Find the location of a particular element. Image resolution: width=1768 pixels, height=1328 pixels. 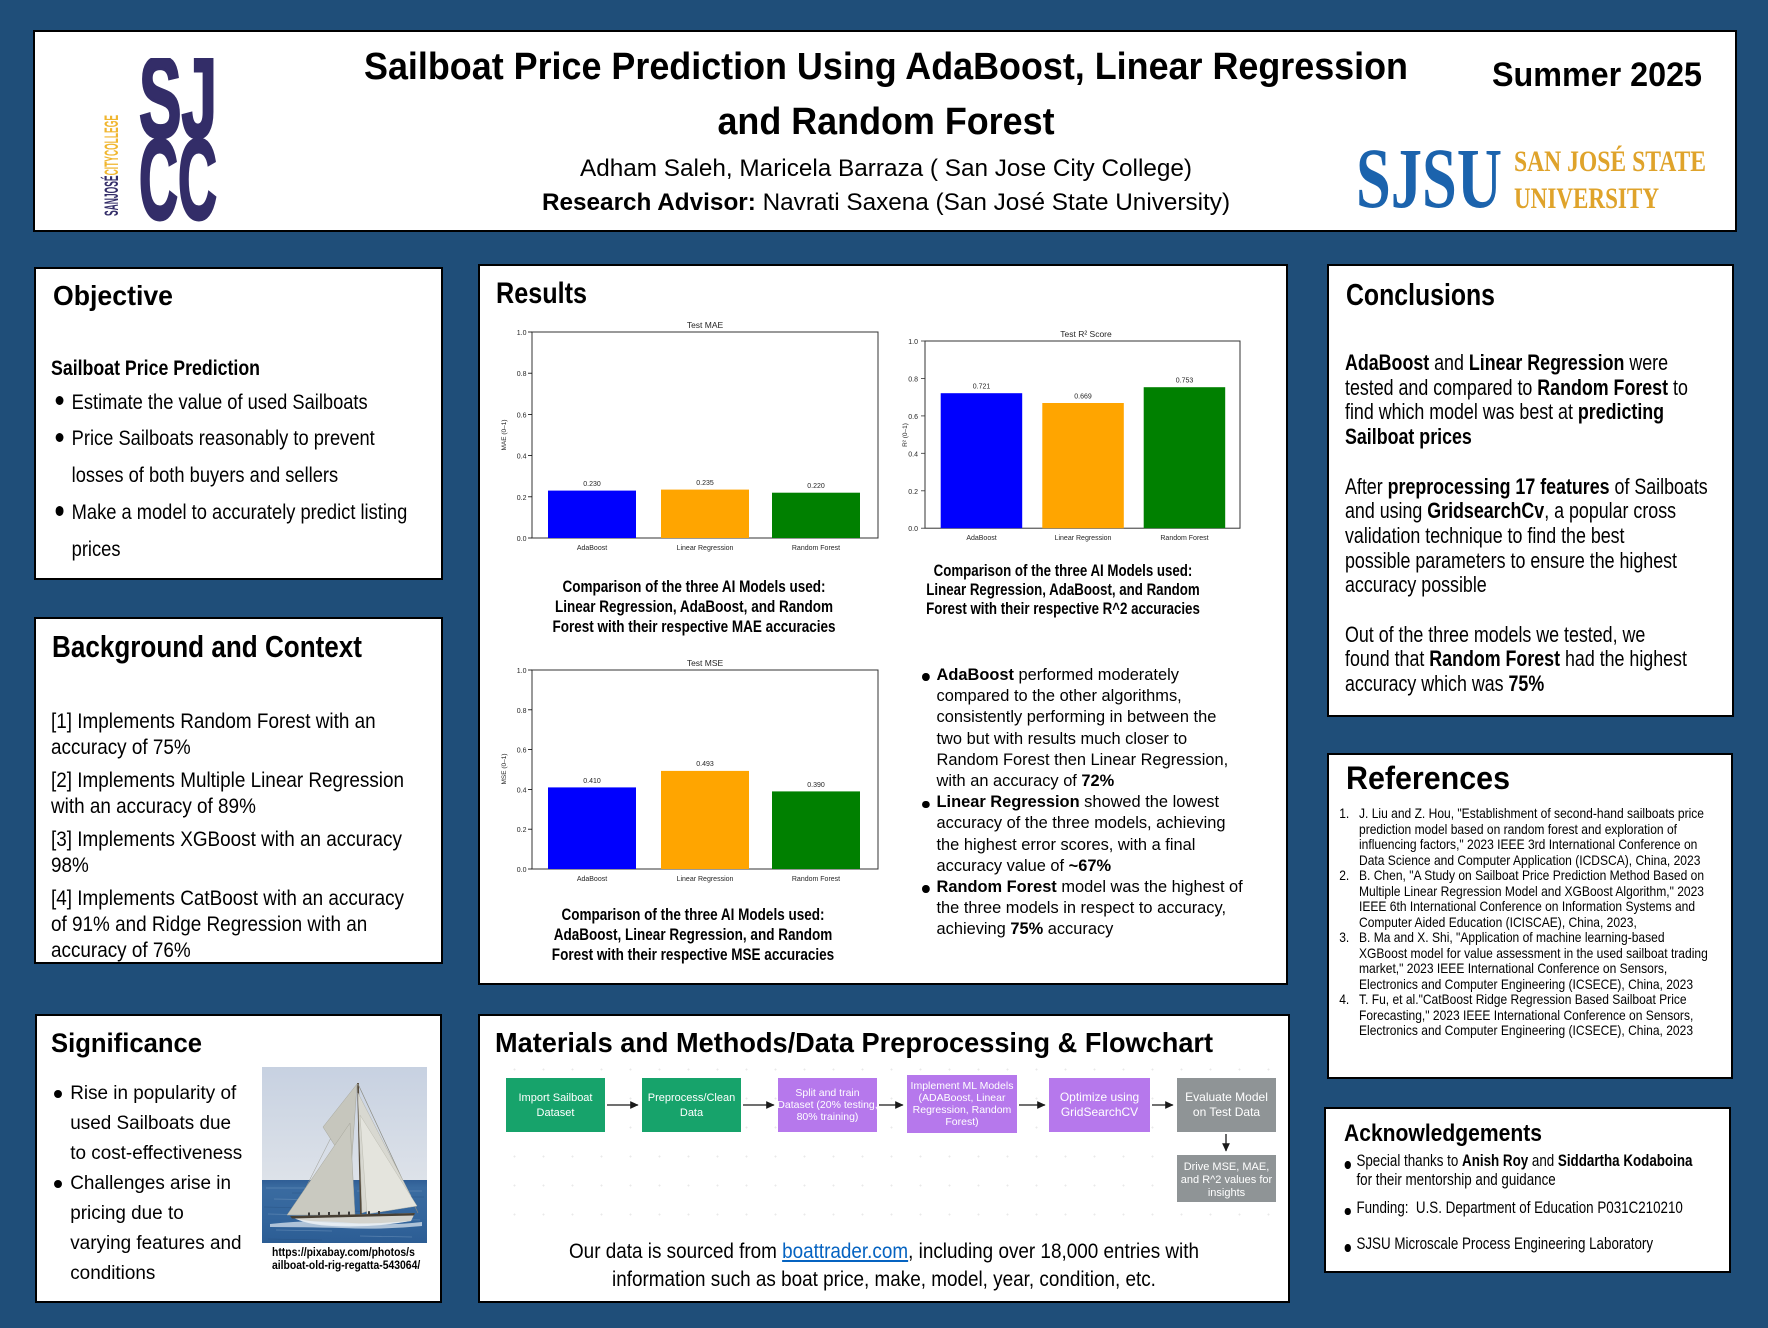

svg-text: on Test Data is located at coordinates (1226, 1112).